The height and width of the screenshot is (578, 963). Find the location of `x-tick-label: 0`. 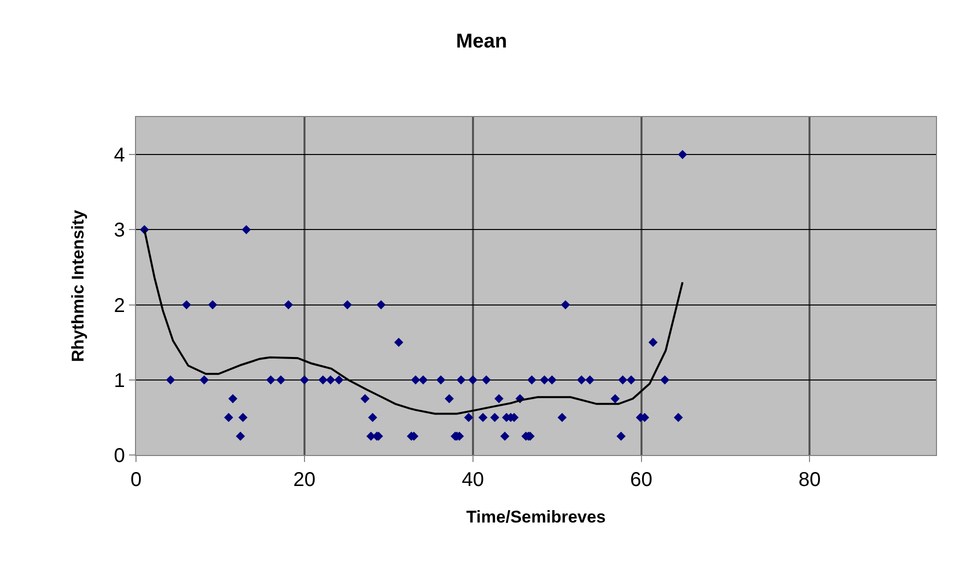

x-tick-label: 0 is located at coordinates (136, 480).